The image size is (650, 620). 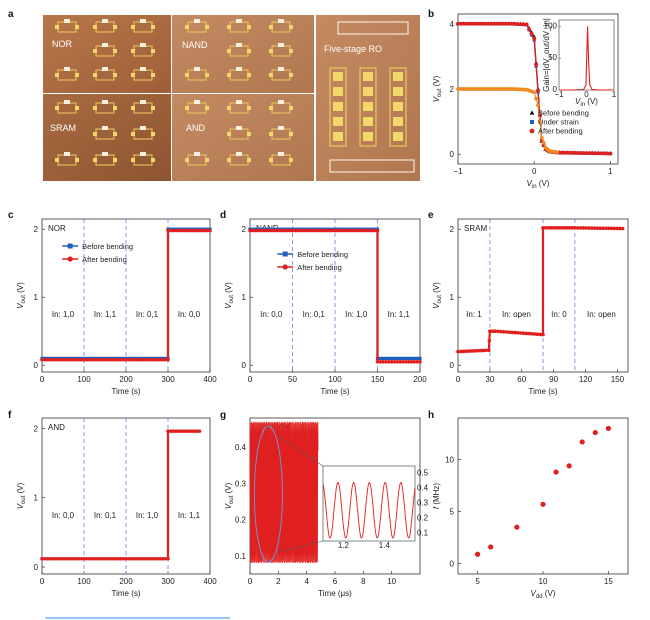 I want to click on panel-letter-b: b, so click(x=431, y=14).